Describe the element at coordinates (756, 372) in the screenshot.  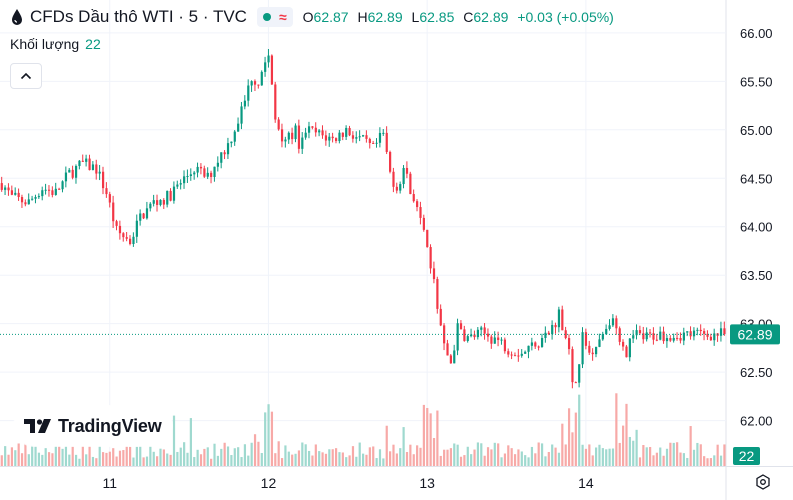
I see `price-tick-label: 62.50` at that location.